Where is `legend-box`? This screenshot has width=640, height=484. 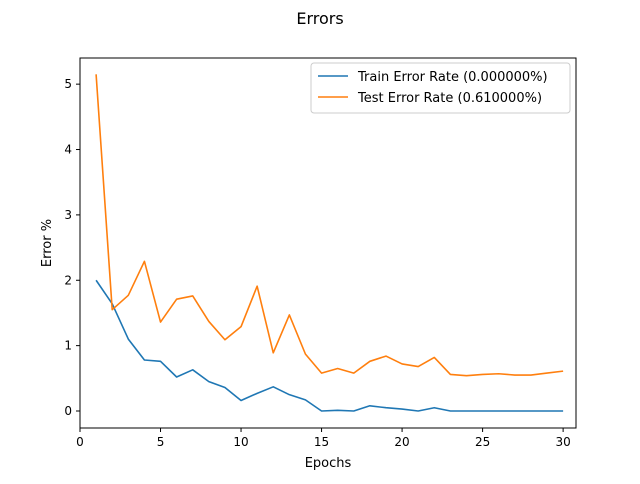 legend-box is located at coordinates (440, 88).